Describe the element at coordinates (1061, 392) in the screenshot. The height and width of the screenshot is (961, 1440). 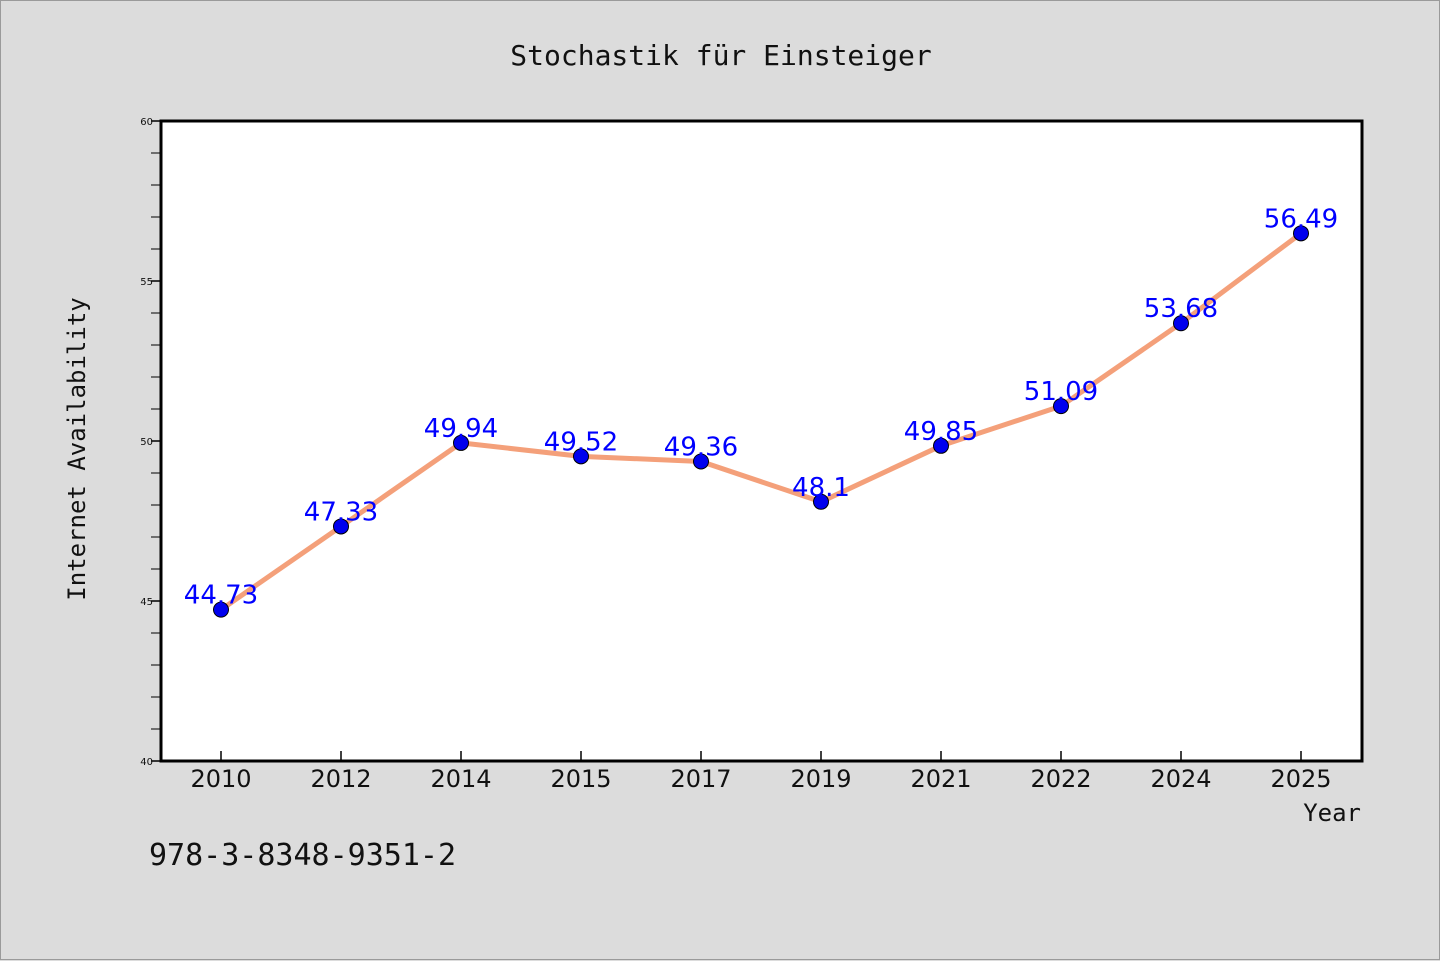
I see `data-label: 51.09` at that location.